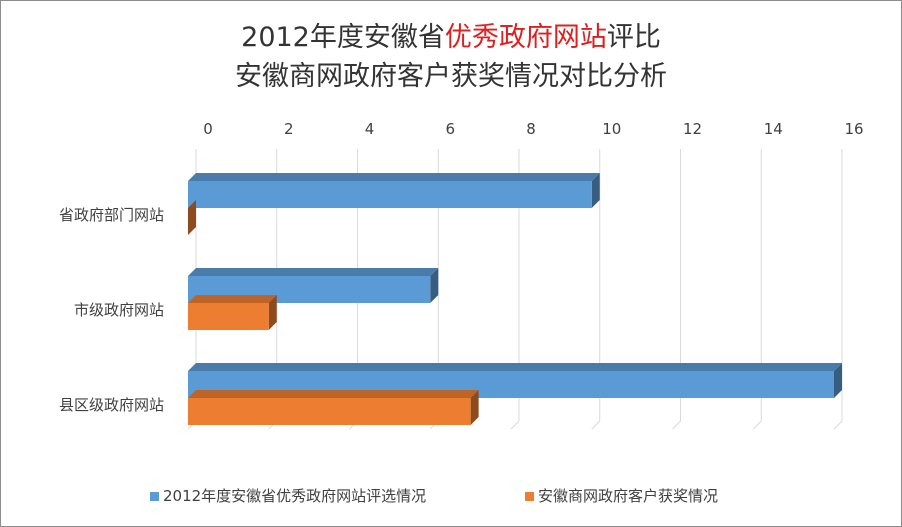 The image size is (902, 527). Describe the element at coordinates (294, 496) in the screenshot. I see `legend-label: 2012年度安徽省优秀政府网站评选情况` at that location.